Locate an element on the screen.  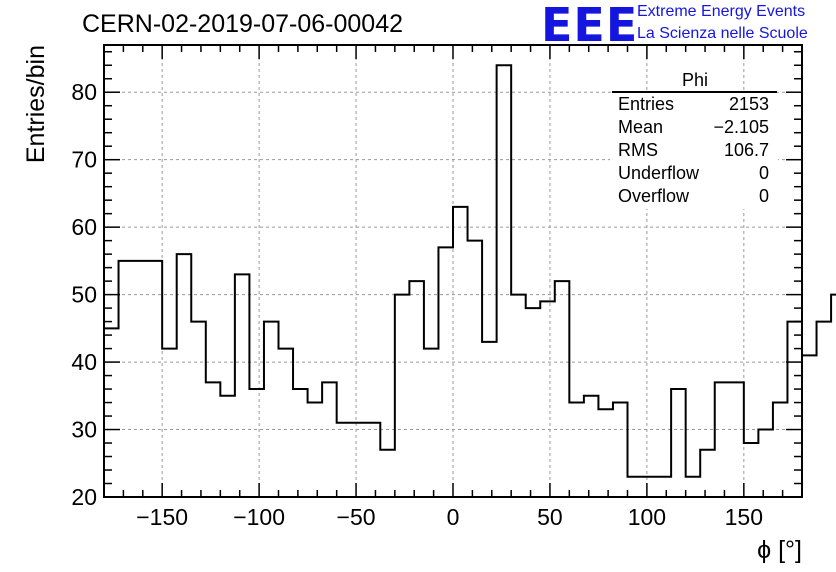
y-tick-label: 80 is located at coordinates (84, 92).